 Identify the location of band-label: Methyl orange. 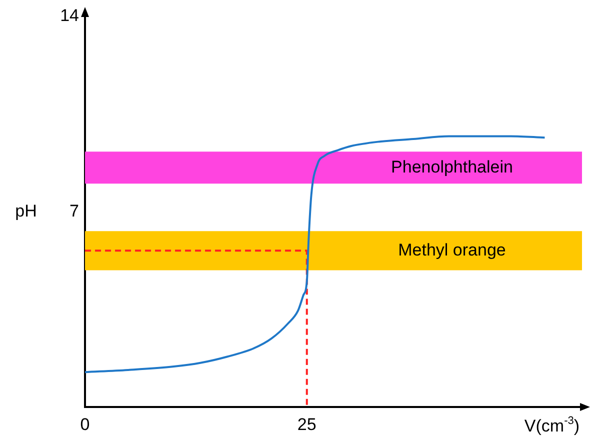
(452, 250).